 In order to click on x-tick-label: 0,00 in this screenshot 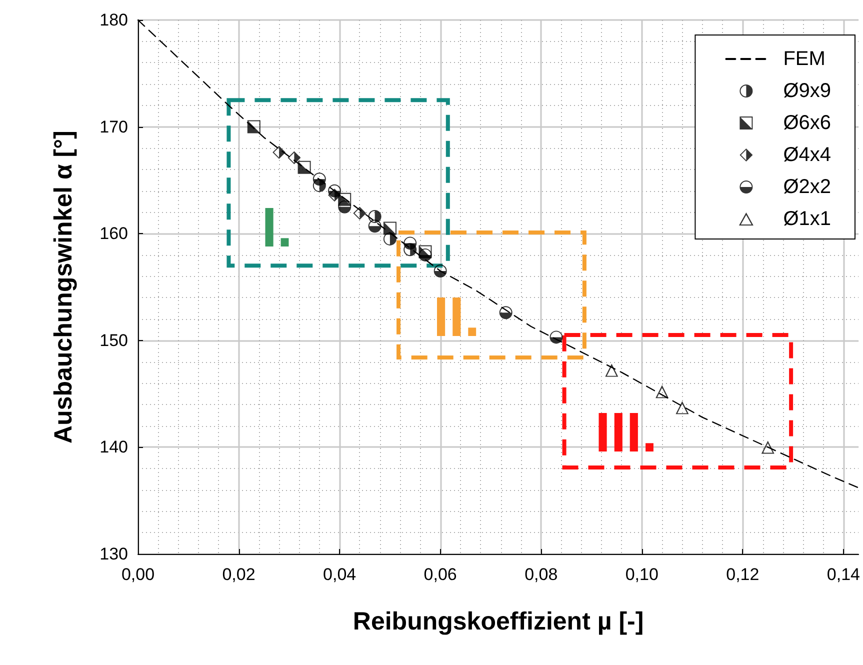, I will do `click(138, 574)`.